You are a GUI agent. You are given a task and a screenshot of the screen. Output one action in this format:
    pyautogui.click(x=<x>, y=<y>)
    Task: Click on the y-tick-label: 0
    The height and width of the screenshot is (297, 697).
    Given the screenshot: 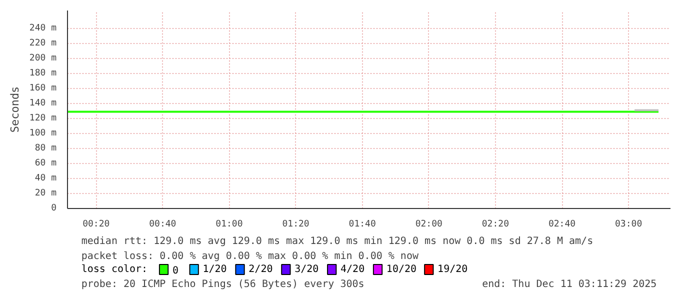 What is the action you would take?
    pyautogui.click(x=54, y=209)
    